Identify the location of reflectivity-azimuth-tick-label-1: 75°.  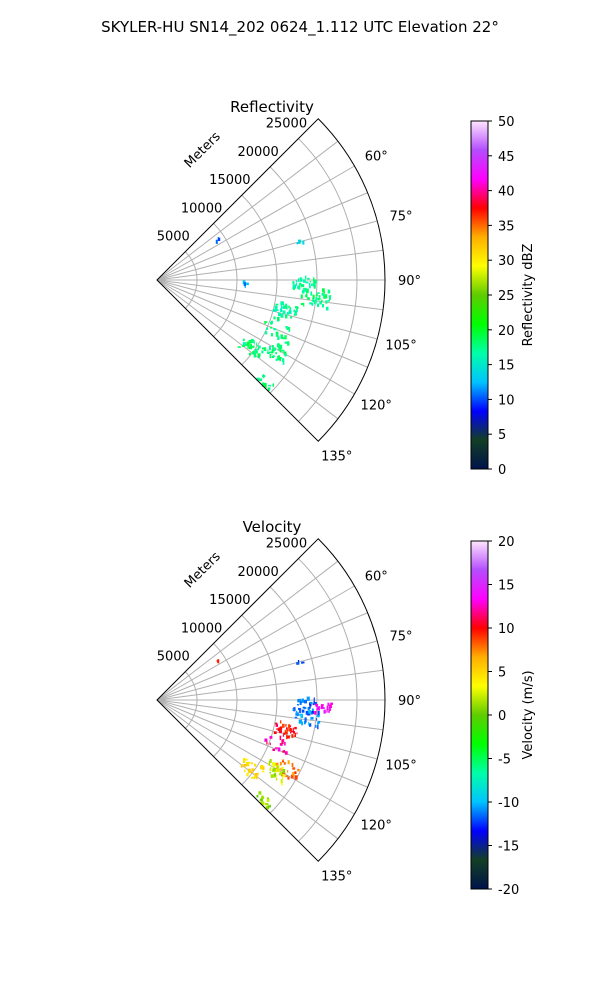
(401, 217).